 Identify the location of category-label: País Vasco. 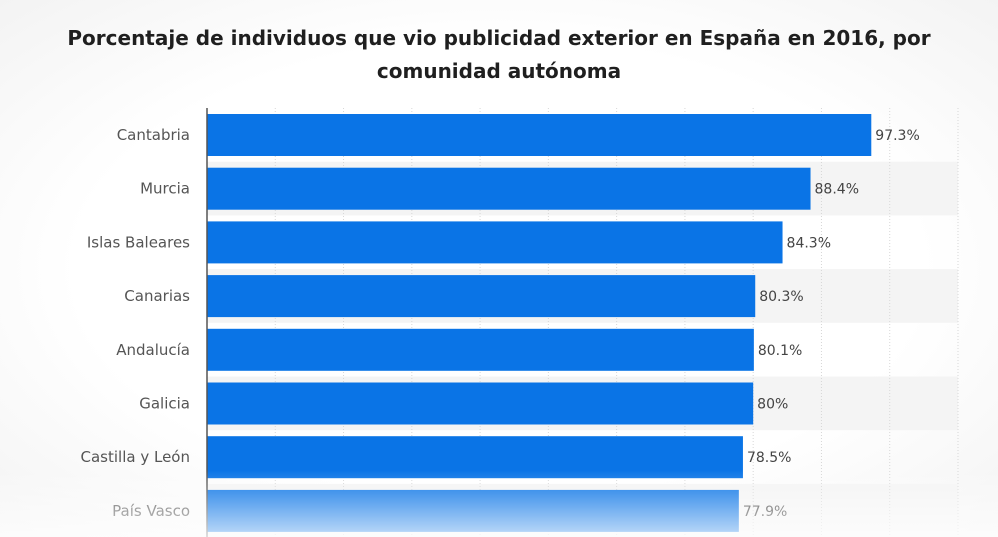
(151, 511).